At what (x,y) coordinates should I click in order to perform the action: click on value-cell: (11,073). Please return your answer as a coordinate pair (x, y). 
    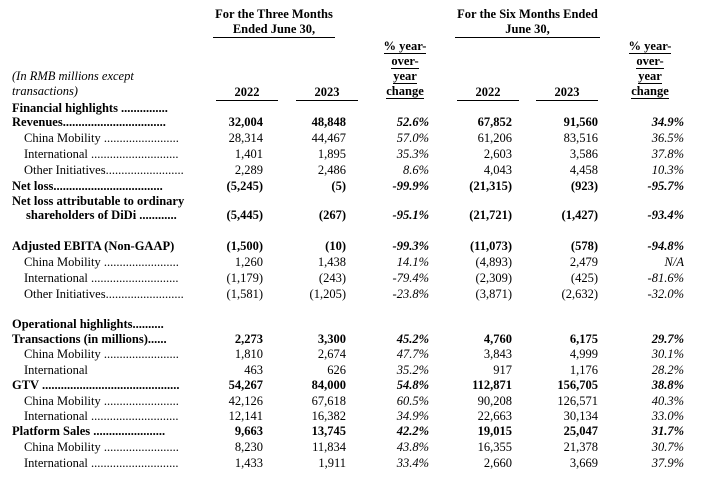
    Looking at the image, I should click on (490, 246).